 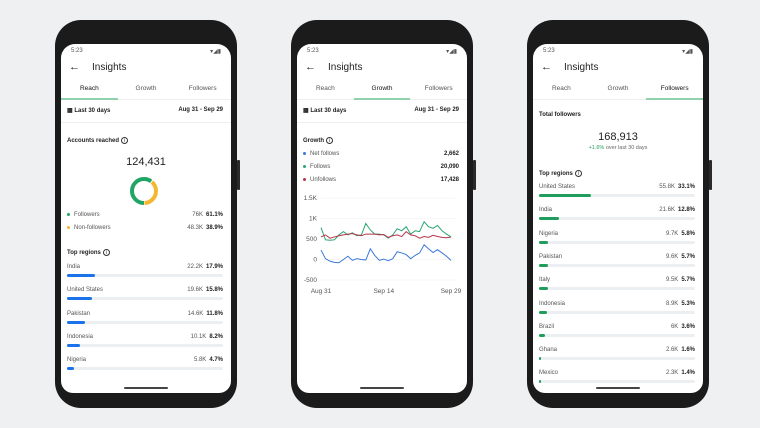 What do you see at coordinates (667, 210) in the screenshot?
I see `region-value: 21.6K` at bounding box center [667, 210].